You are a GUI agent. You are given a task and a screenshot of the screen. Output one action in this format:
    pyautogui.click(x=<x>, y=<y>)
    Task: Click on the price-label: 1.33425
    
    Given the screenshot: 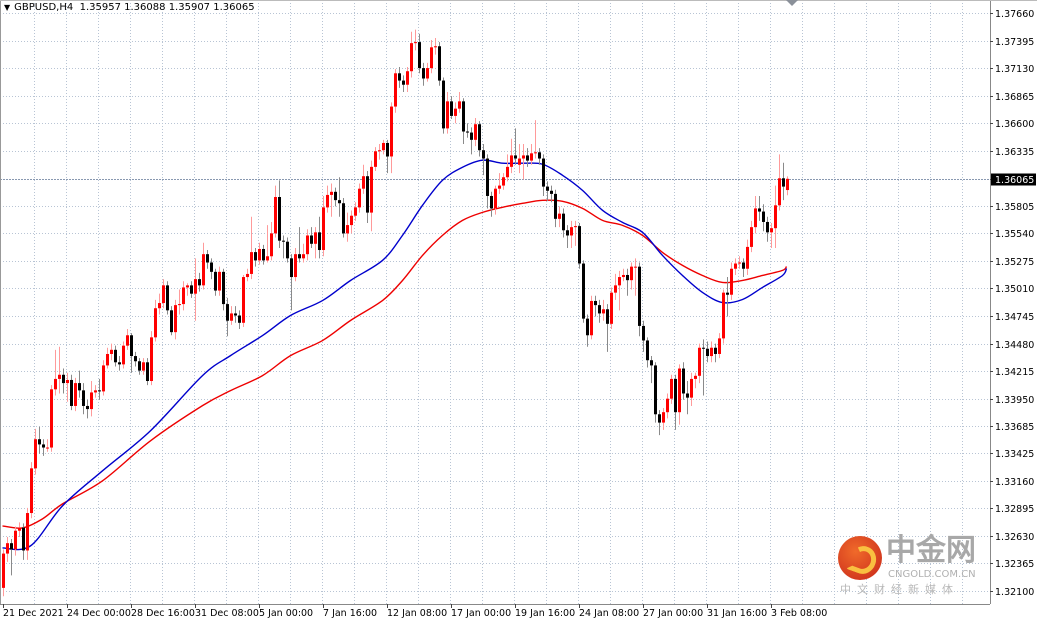 What is the action you would take?
    pyautogui.click(x=1014, y=454)
    